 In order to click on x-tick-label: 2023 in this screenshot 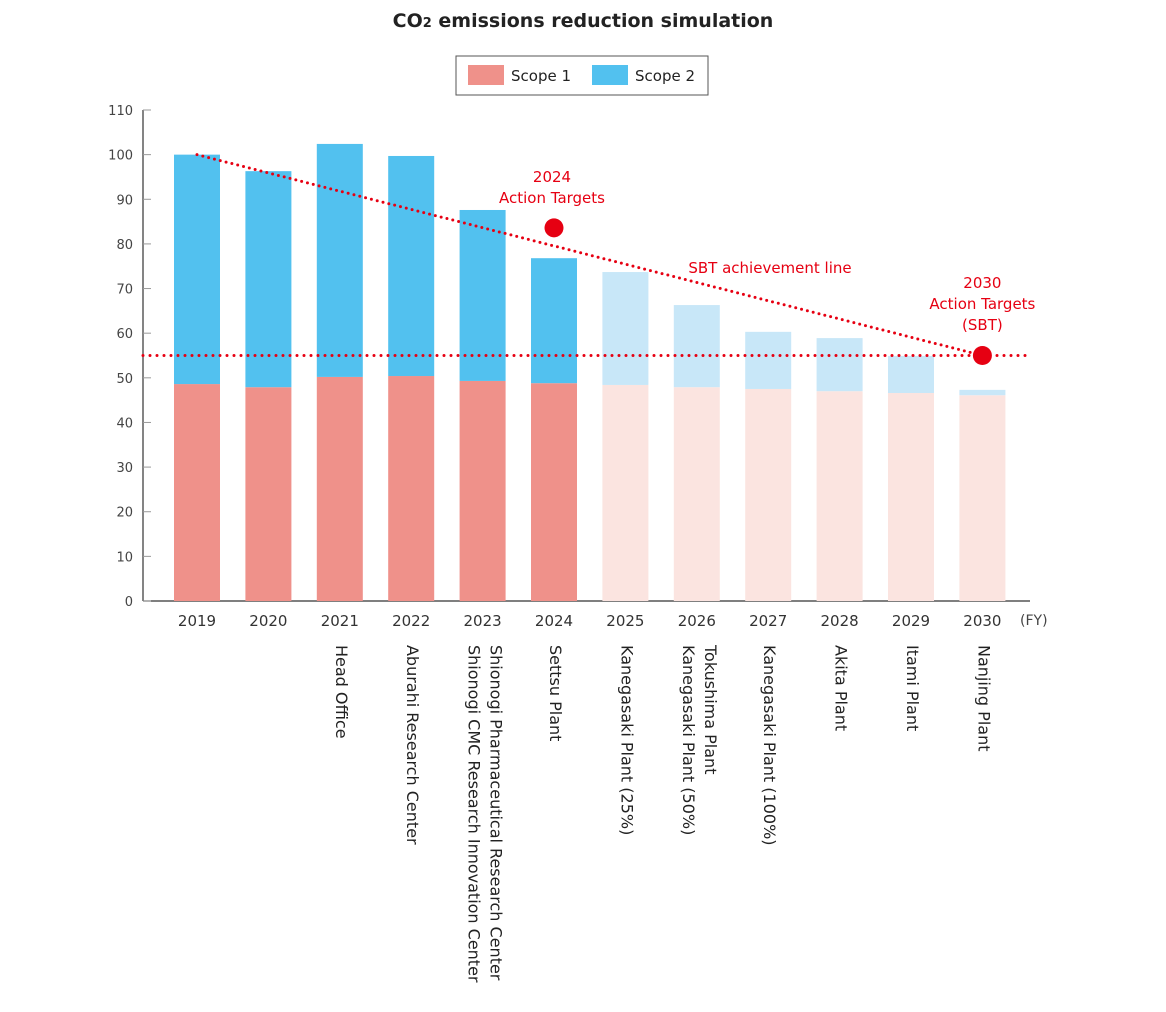, I will do `click(483, 621)`.